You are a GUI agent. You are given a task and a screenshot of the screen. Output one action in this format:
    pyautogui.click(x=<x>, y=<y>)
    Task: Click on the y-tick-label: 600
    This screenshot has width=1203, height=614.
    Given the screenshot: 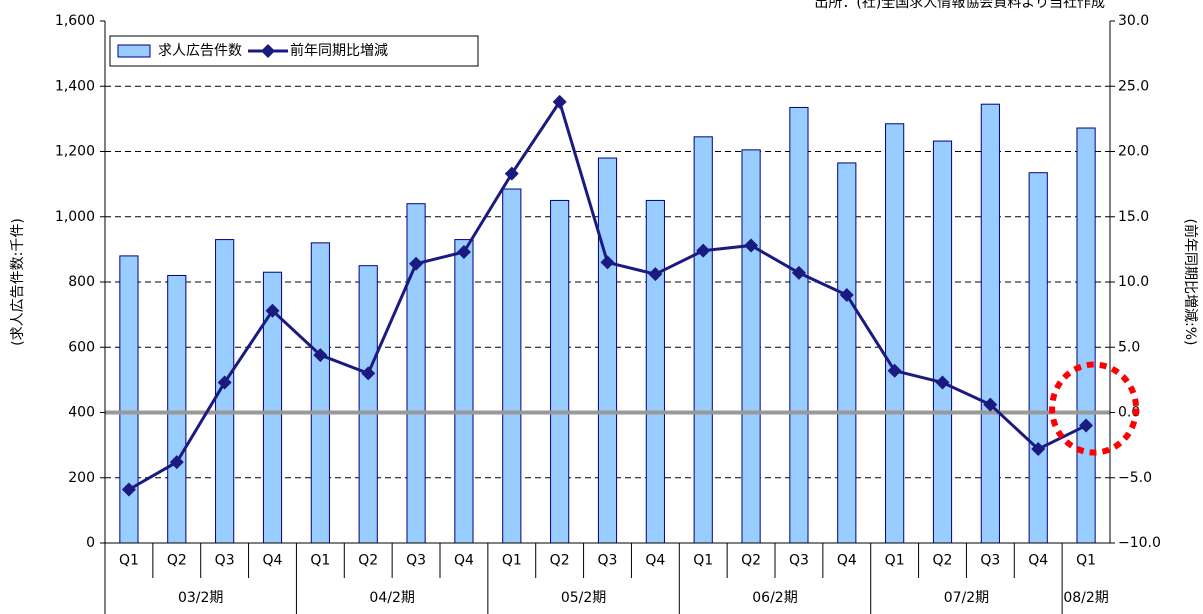 What is the action you would take?
    pyautogui.click(x=81, y=347)
    